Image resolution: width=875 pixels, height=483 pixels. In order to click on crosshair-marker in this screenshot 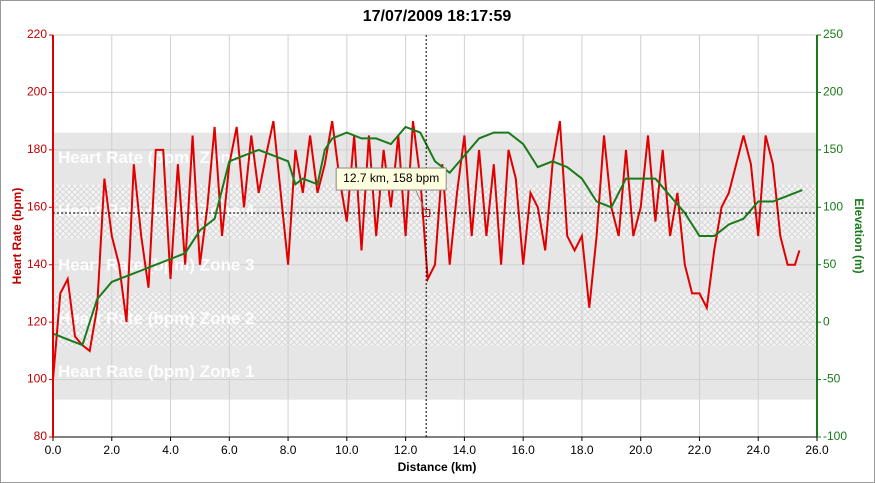, I will do `click(426, 213)`.